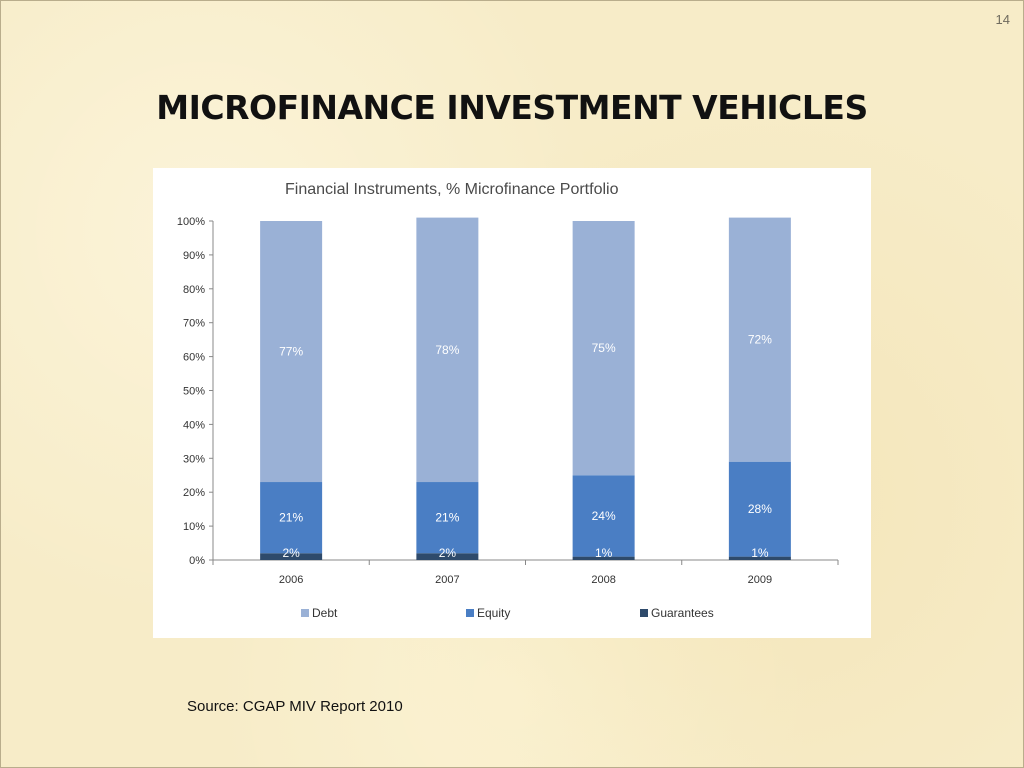 The width and height of the screenshot is (1024, 768). I want to click on data-label-guarantees-2009: 1%, so click(760, 553).